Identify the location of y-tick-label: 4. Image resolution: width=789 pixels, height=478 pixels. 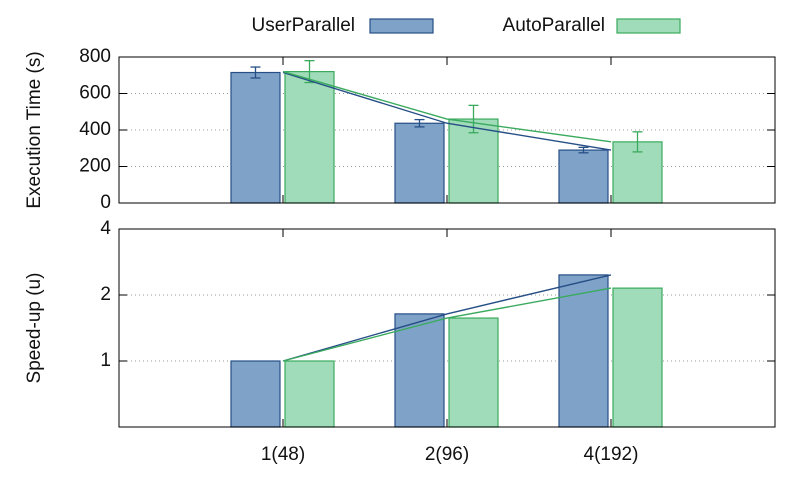
(105, 228).